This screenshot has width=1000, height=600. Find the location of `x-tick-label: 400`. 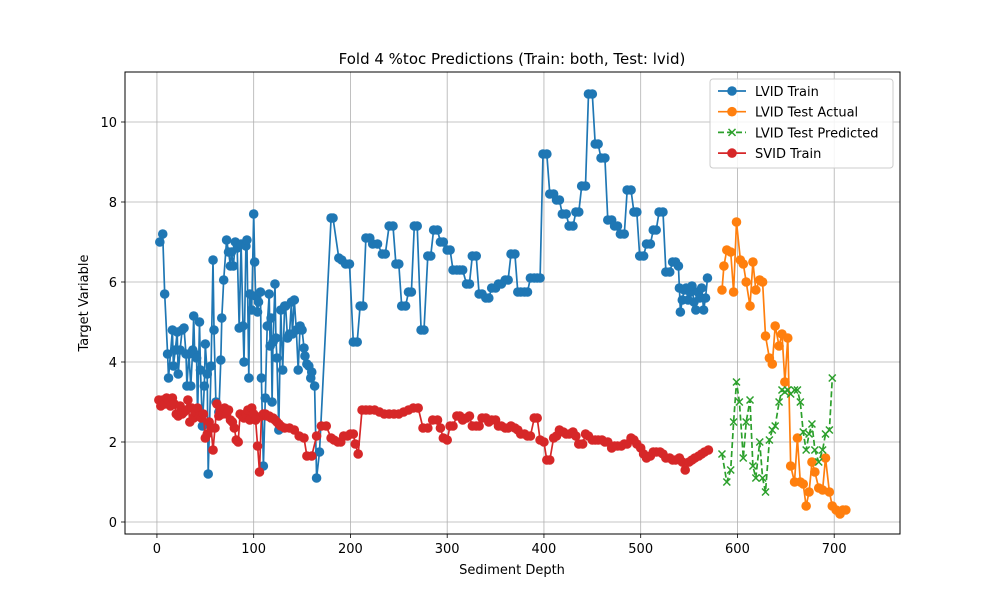

x-tick-label: 400 is located at coordinates (544, 549).